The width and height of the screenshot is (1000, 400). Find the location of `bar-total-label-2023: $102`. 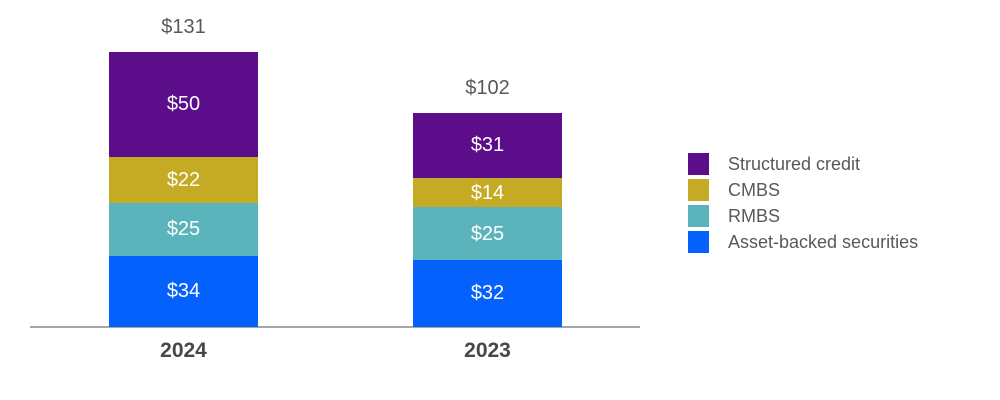

bar-total-label-2023: $102 is located at coordinates (487, 87).